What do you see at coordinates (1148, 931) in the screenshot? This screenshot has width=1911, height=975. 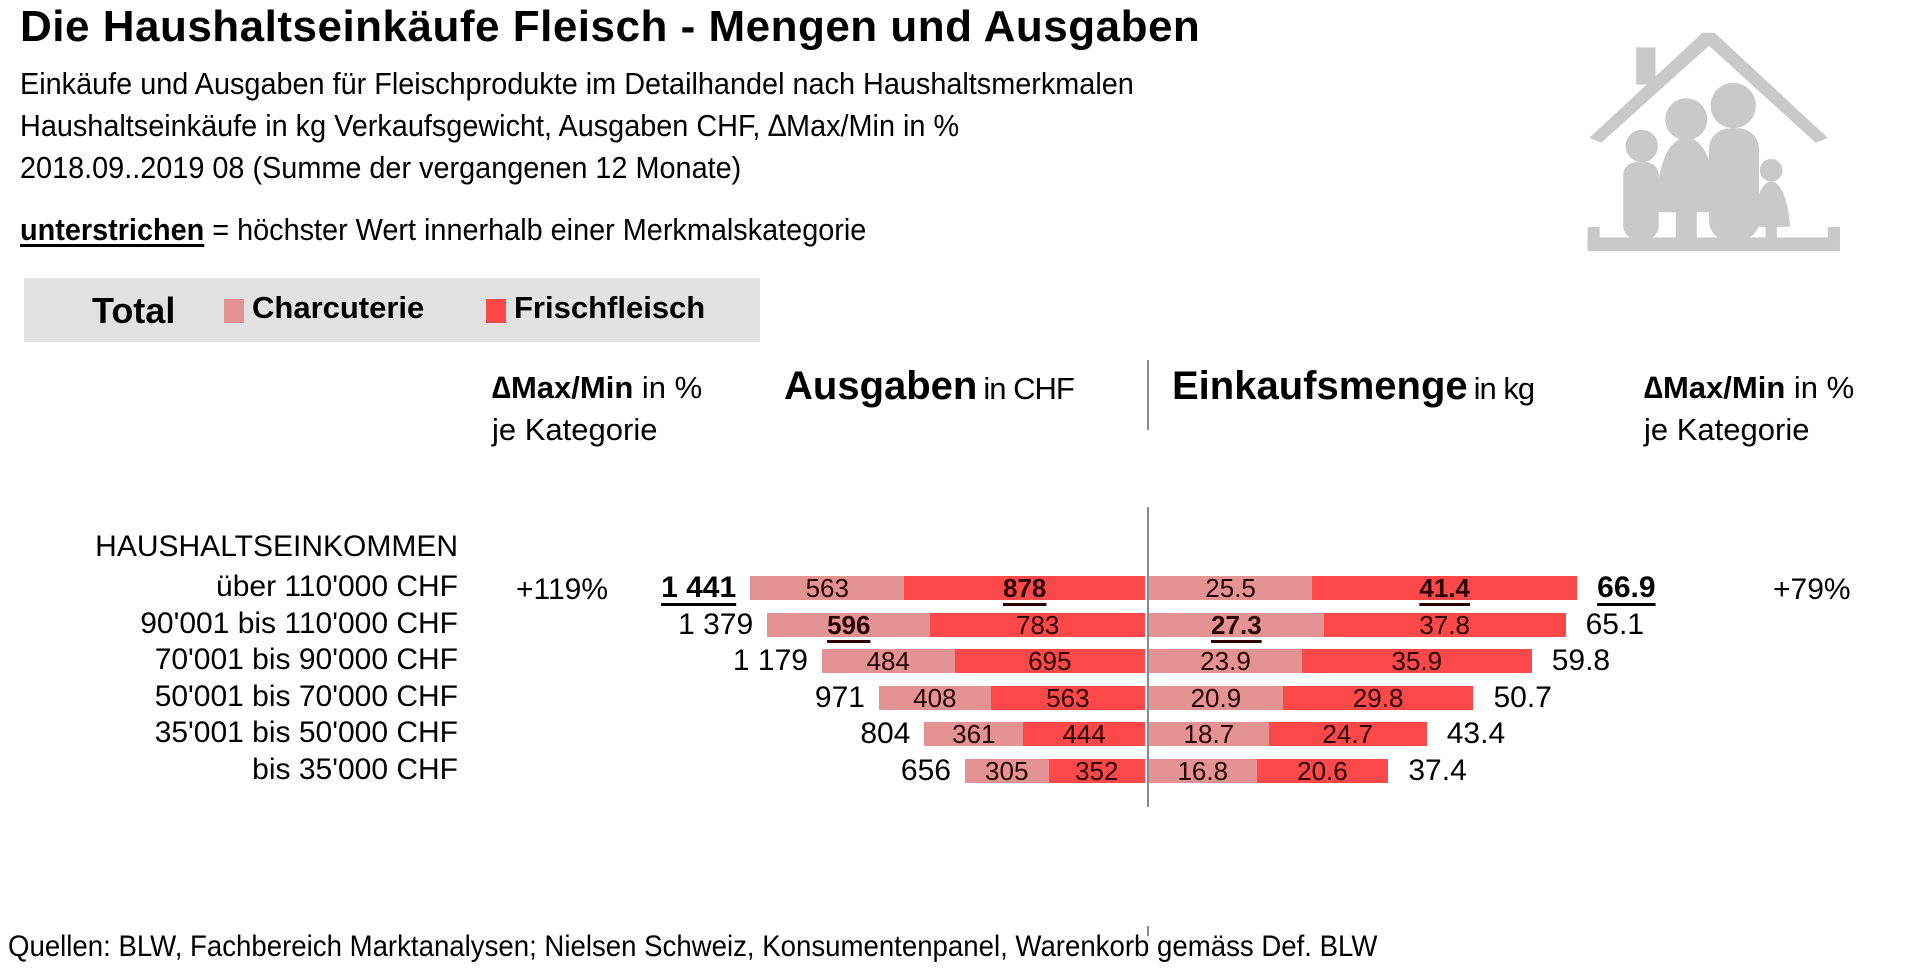 I see `center-divider-tick` at bounding box center [1148, 931].